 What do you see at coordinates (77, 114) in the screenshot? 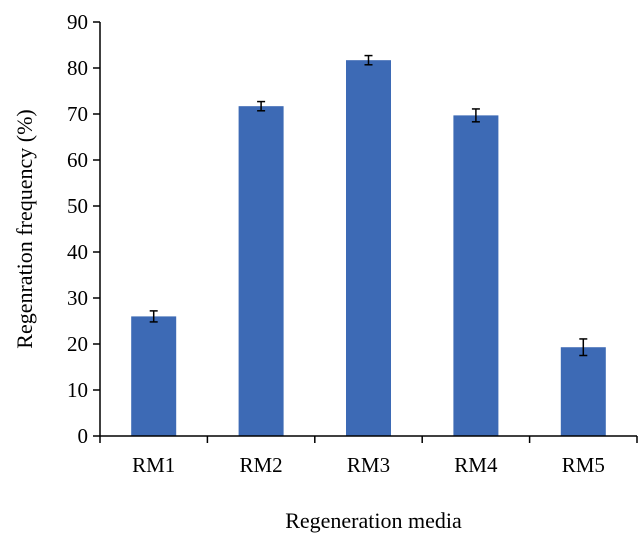
I see `y-tick-label: 70` at bounding box center [77, 114].